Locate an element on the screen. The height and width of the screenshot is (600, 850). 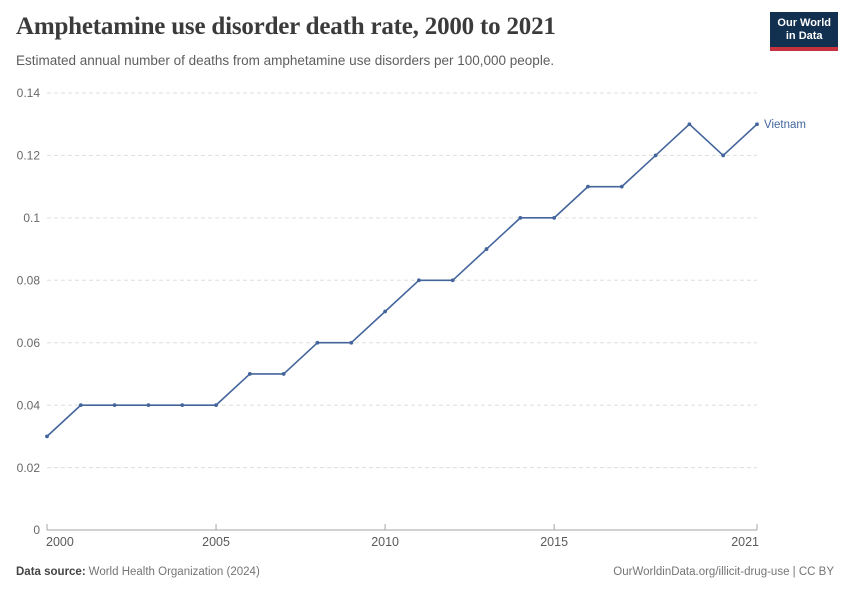
y-tick-label: 0.14 is located at coordinates (29, 93).